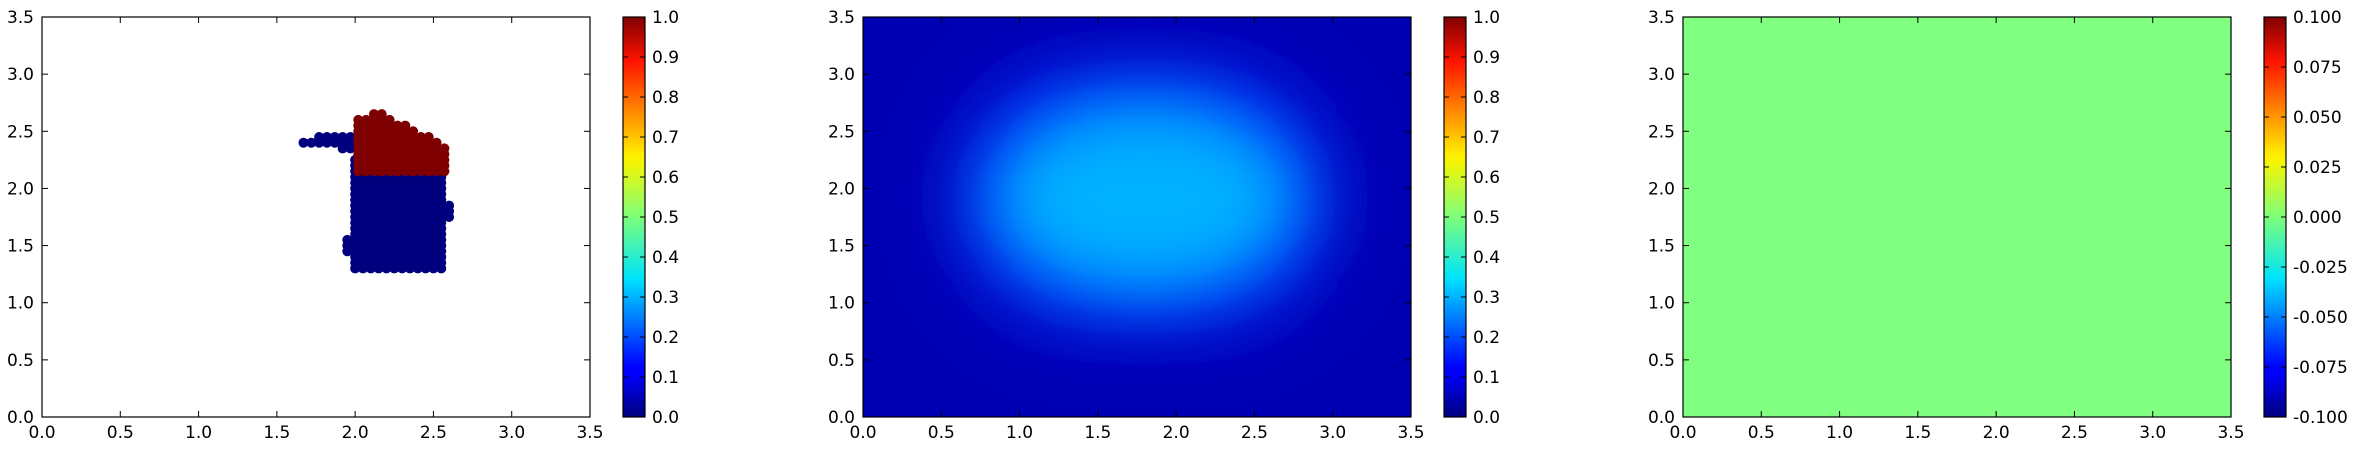 The image size is (2361, 452). Describe the element at coordinates (1486, 338) in the screenshot. I see `colorbar-tick-label: 0.2` at that location.